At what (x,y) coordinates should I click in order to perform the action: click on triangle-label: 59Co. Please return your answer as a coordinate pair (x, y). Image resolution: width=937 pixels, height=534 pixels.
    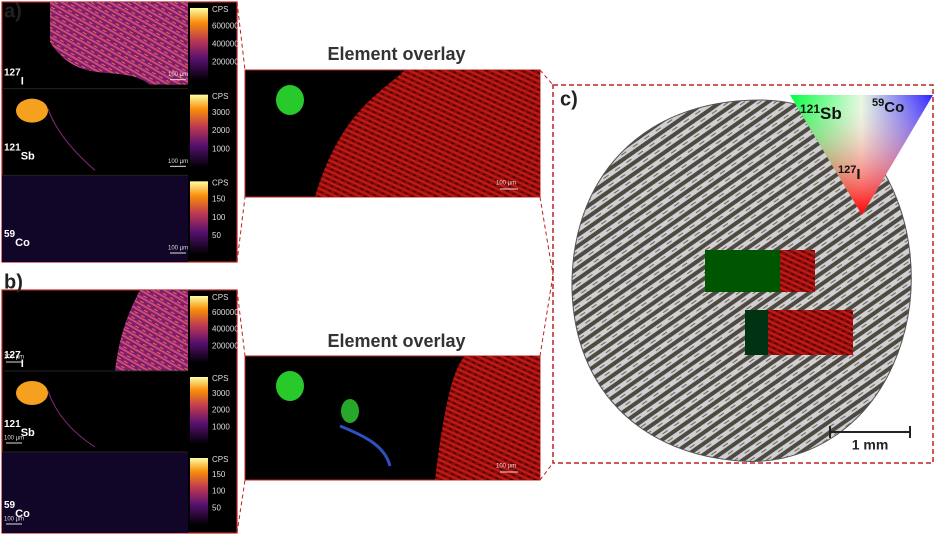
    Looking at the image, I should click on (888, 106).